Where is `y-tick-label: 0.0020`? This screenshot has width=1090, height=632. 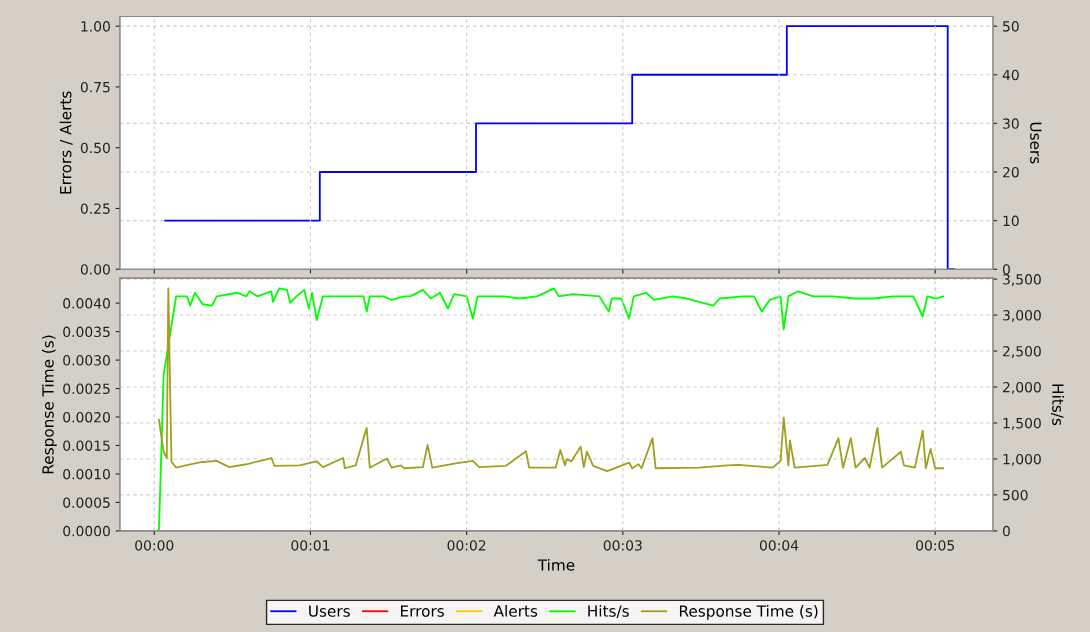
y-tick-label: 0.0020 is located at coordinates (86, 417).